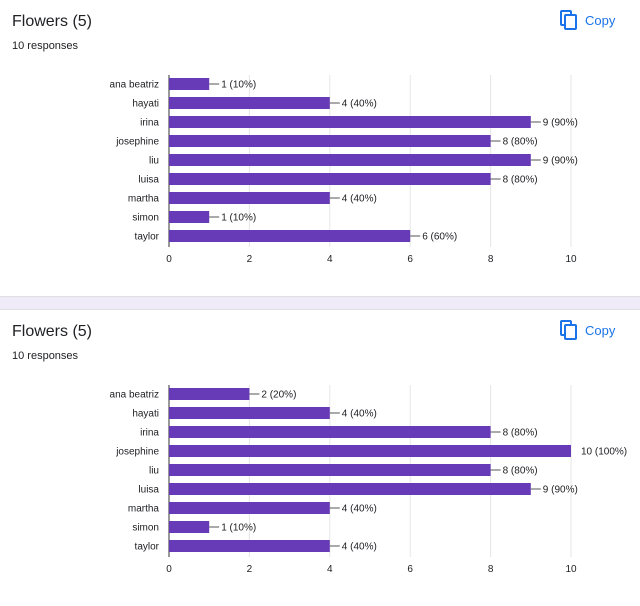 Image resolution: width=640 pixels, height=606 pixels. Describe the element at coordinates (604, 452) in the screenshot. I see `data-label: 10 (100%)` at that location.